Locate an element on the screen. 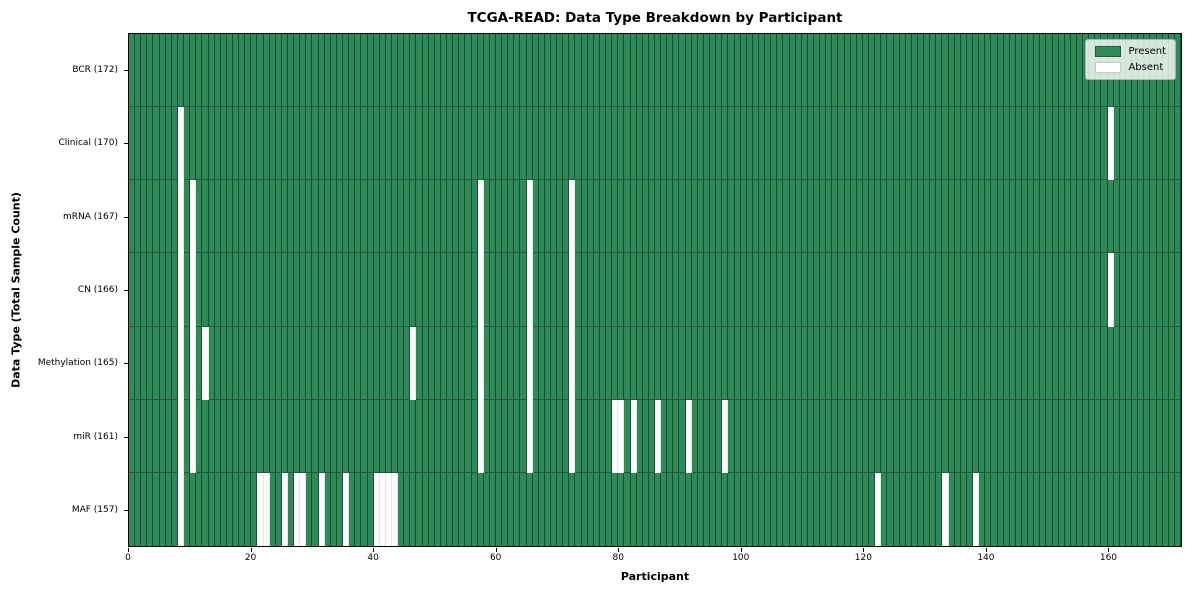  x-tick-mark is located at coordinates (741, 550).